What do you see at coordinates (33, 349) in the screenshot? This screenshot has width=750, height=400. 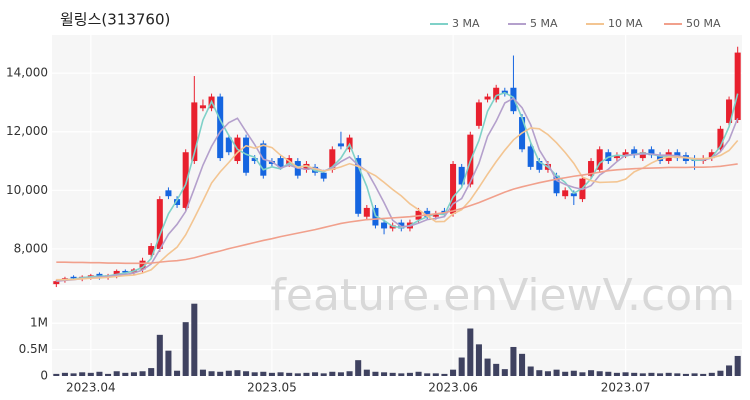 I see `y-tick-label: 0.5M` at bounding box center [33, 349].